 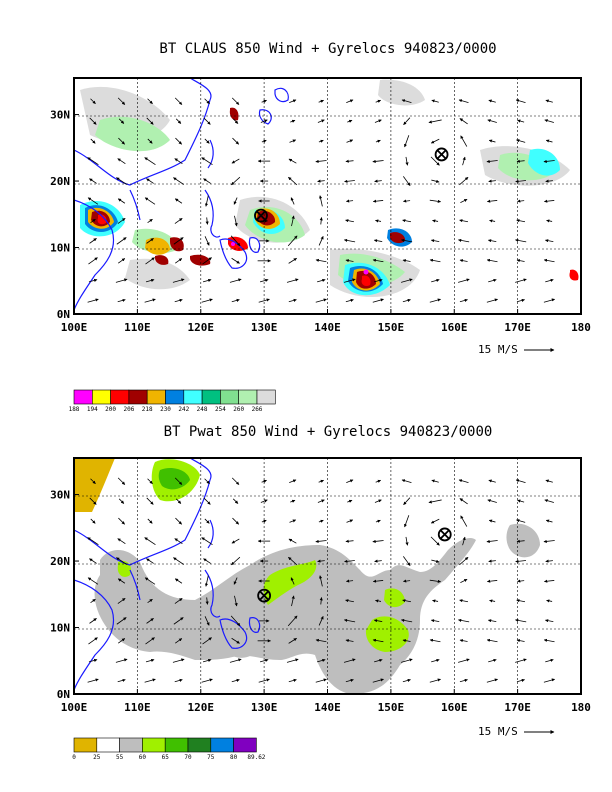 What do you see at coordinates (327, 707) in the screenshot?
I see `x-tick-label: 140E` at bounding box center [327, 707].